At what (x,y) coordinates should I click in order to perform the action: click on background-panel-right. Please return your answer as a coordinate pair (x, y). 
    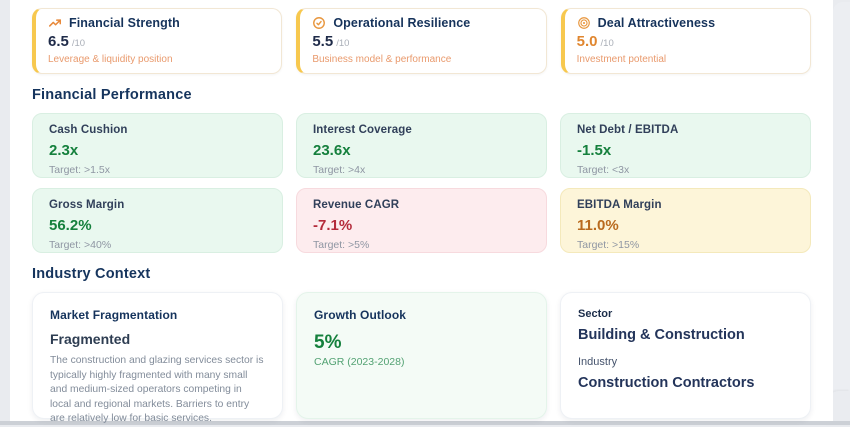
    Looking at the image, I should click on (841, 213).